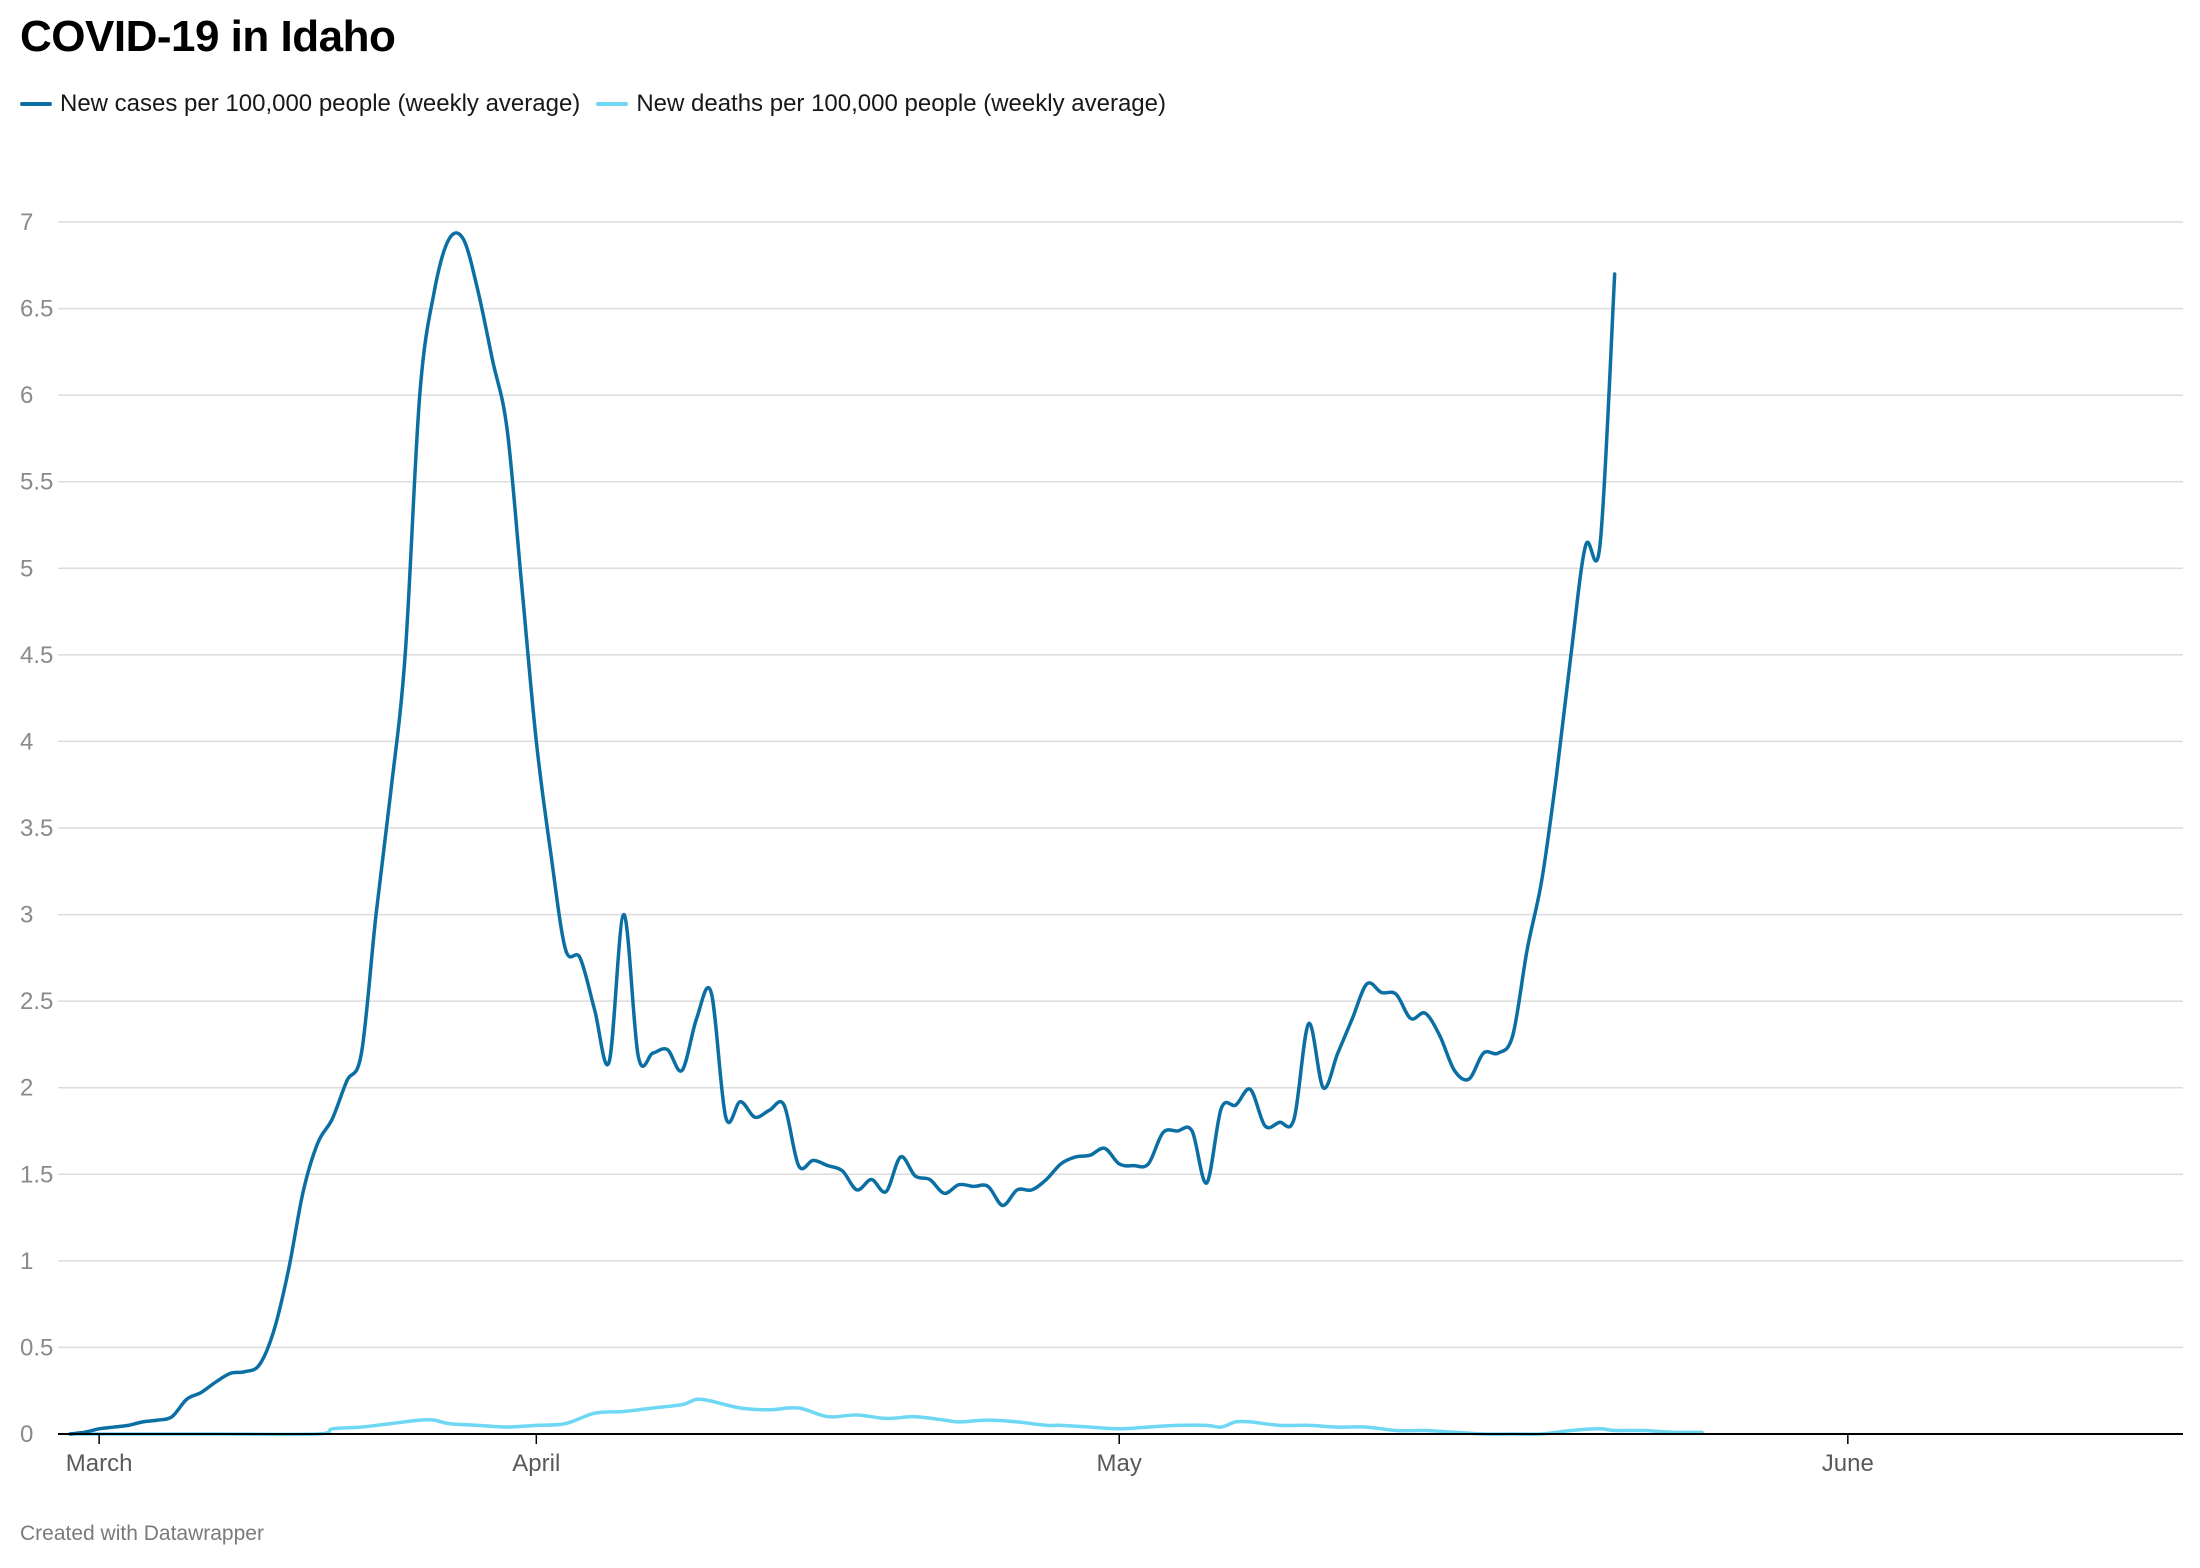 The width and height of the screenshot is (2200, 1568). What do you see at coordinates (36, 655) in the screenshot?
I see `y-tick-label: 4.5` at bounding box center [36, 655].